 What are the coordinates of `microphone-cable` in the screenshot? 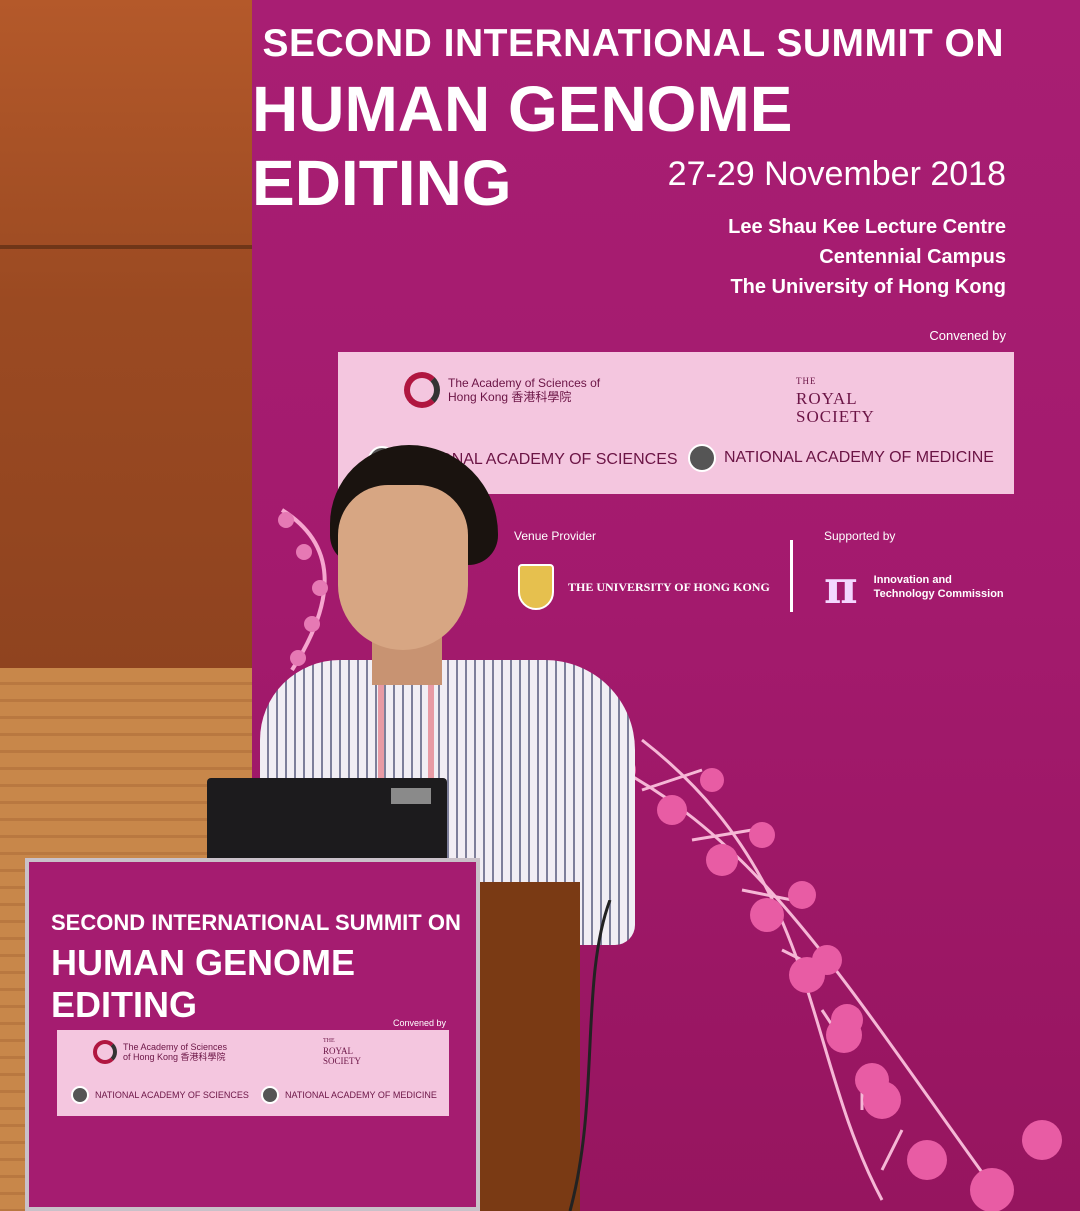 It's located at (590, 1055).